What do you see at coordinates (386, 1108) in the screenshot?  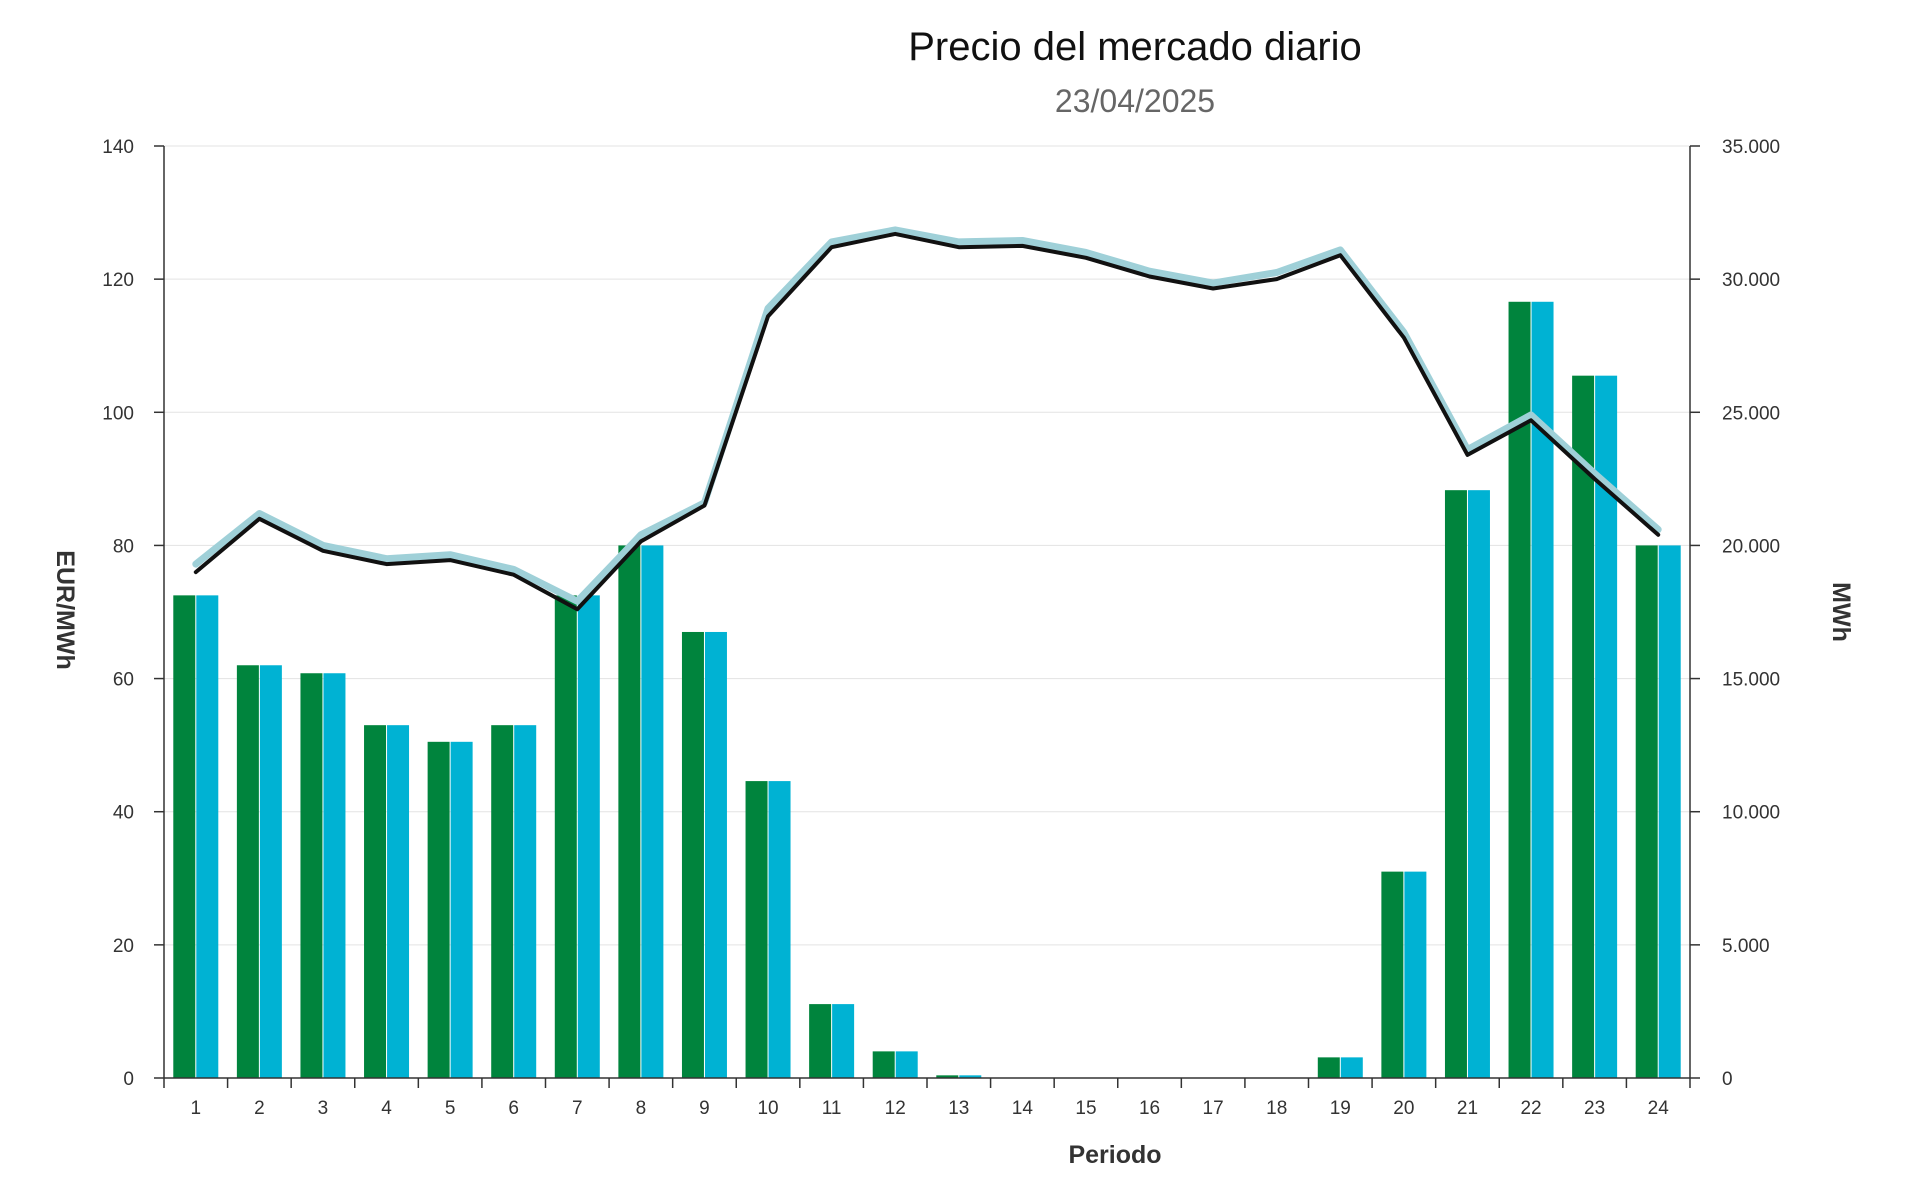 I see `x-tick-label: 4` at bounding box center [386, 1108].